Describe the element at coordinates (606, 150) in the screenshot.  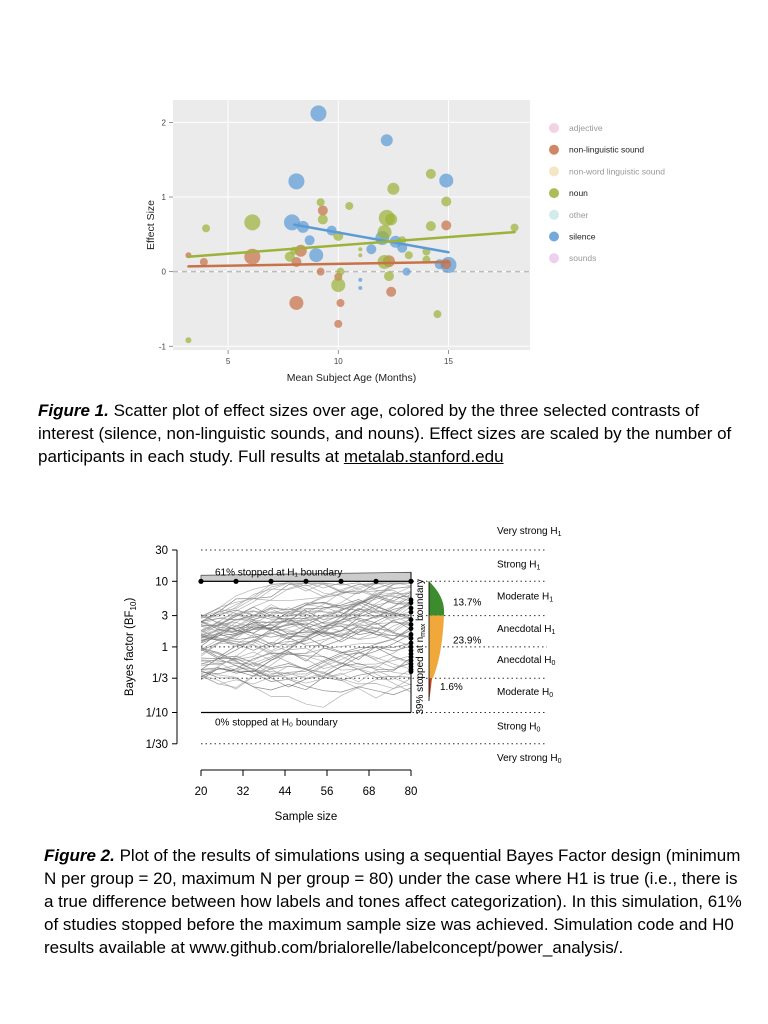
I see `legend-label: non-linguistic sound` at that location.